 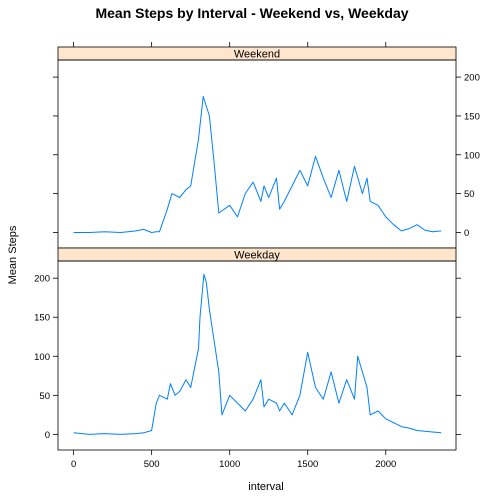 I want to click on y-tick-label-weekday: 100, so click(x=42, y=357).